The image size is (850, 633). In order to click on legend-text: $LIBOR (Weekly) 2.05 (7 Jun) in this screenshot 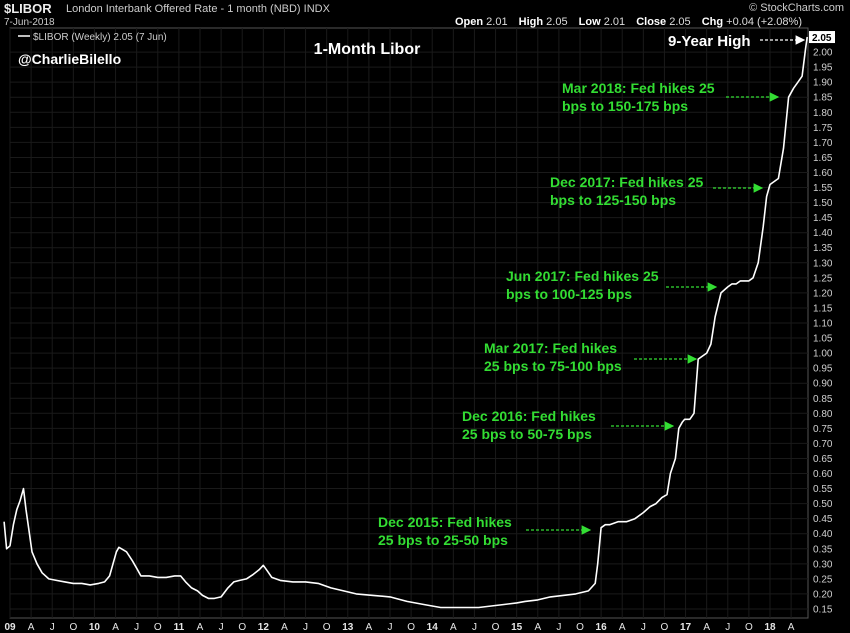, I will do `click(100, 37)`.